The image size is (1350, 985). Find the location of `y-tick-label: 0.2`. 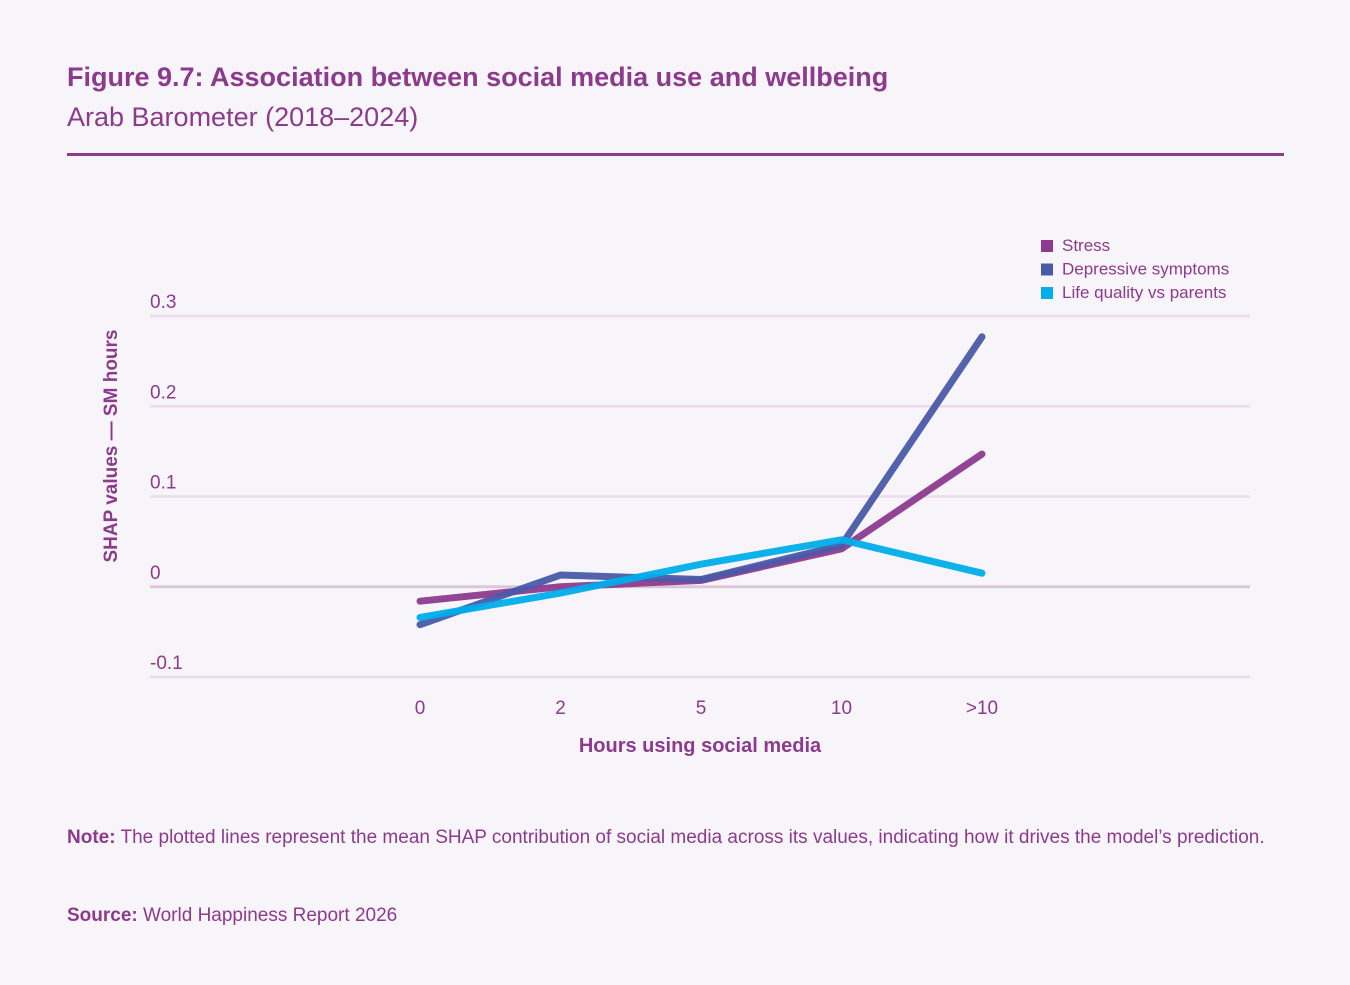

y-tick-label: 0.2 is located at coordinates (163, 392).